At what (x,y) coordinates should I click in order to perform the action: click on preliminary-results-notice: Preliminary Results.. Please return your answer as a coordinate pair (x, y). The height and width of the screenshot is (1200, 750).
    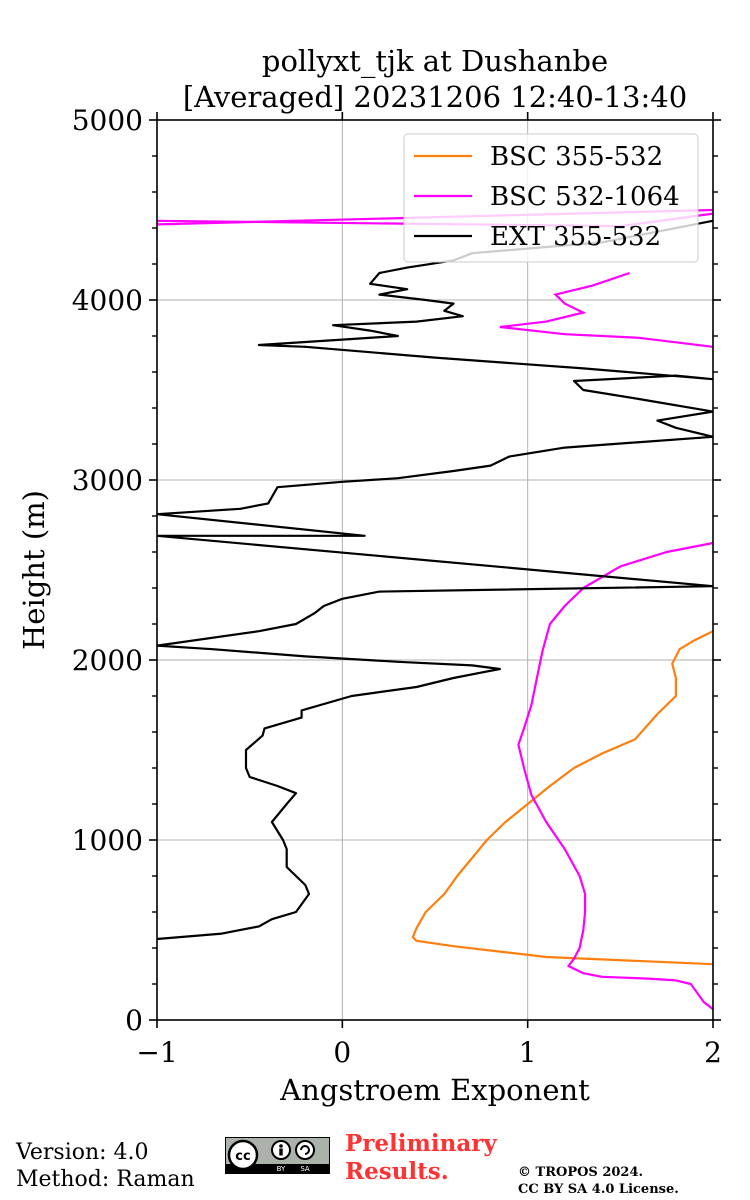
    Looking at the image, I should click on (421, 1158).